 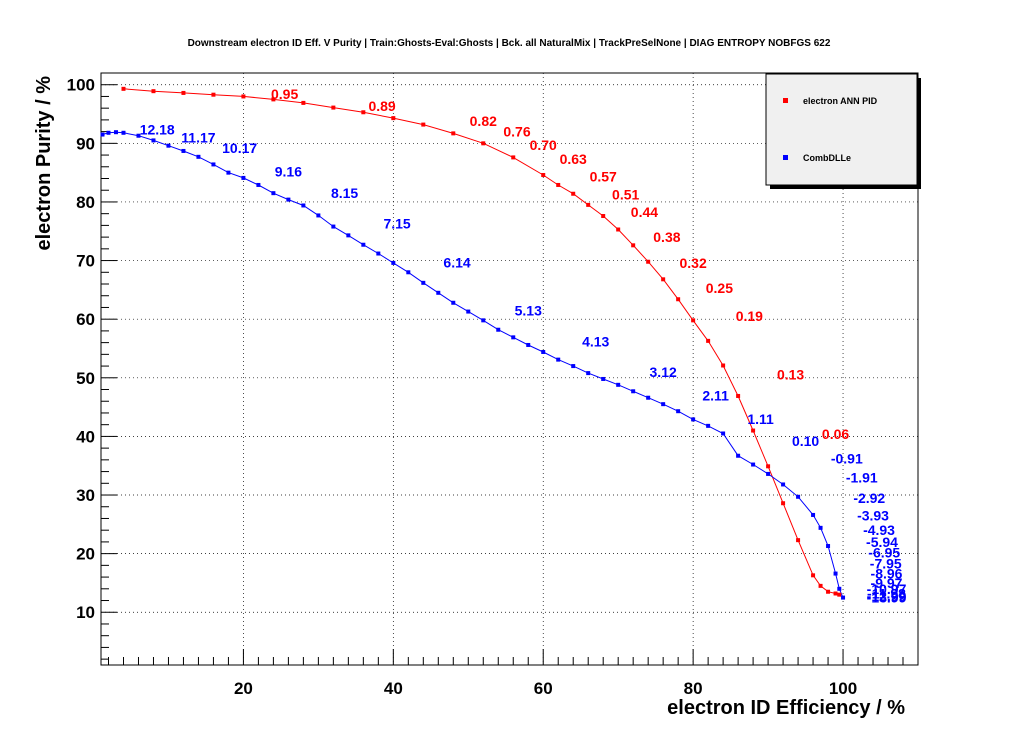 I want to click on series-1-point-label: -4.93, so click(x=879, y=530).